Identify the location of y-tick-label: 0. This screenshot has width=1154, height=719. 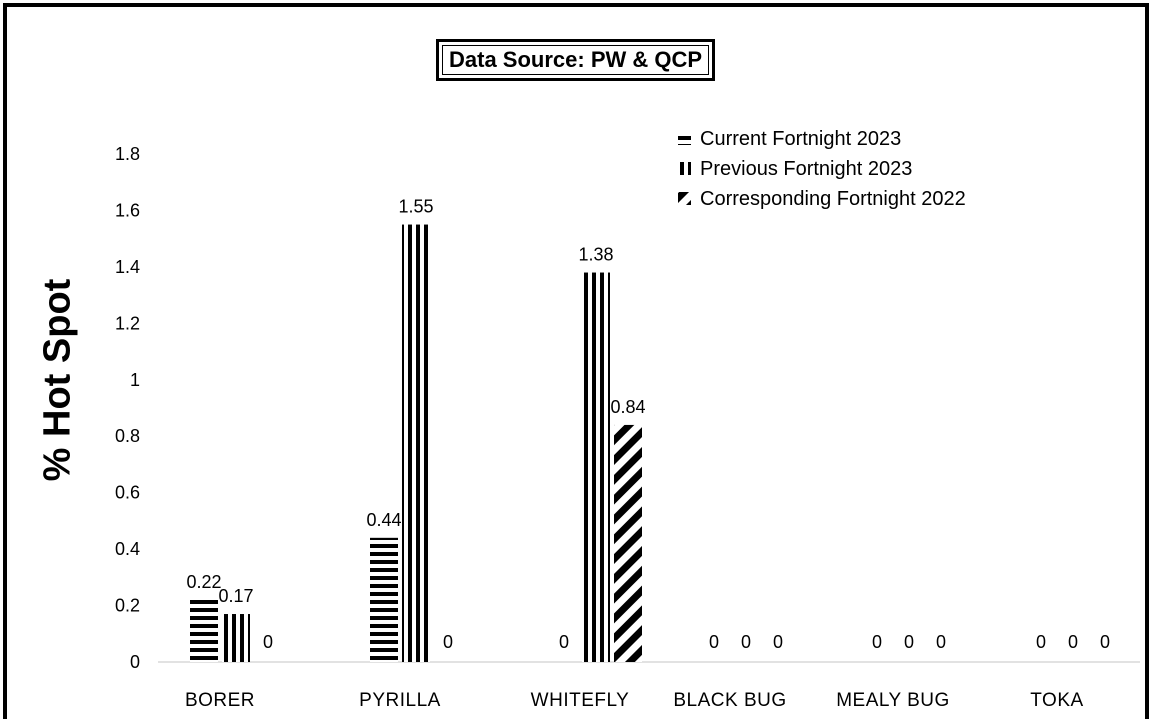
(135, 662).